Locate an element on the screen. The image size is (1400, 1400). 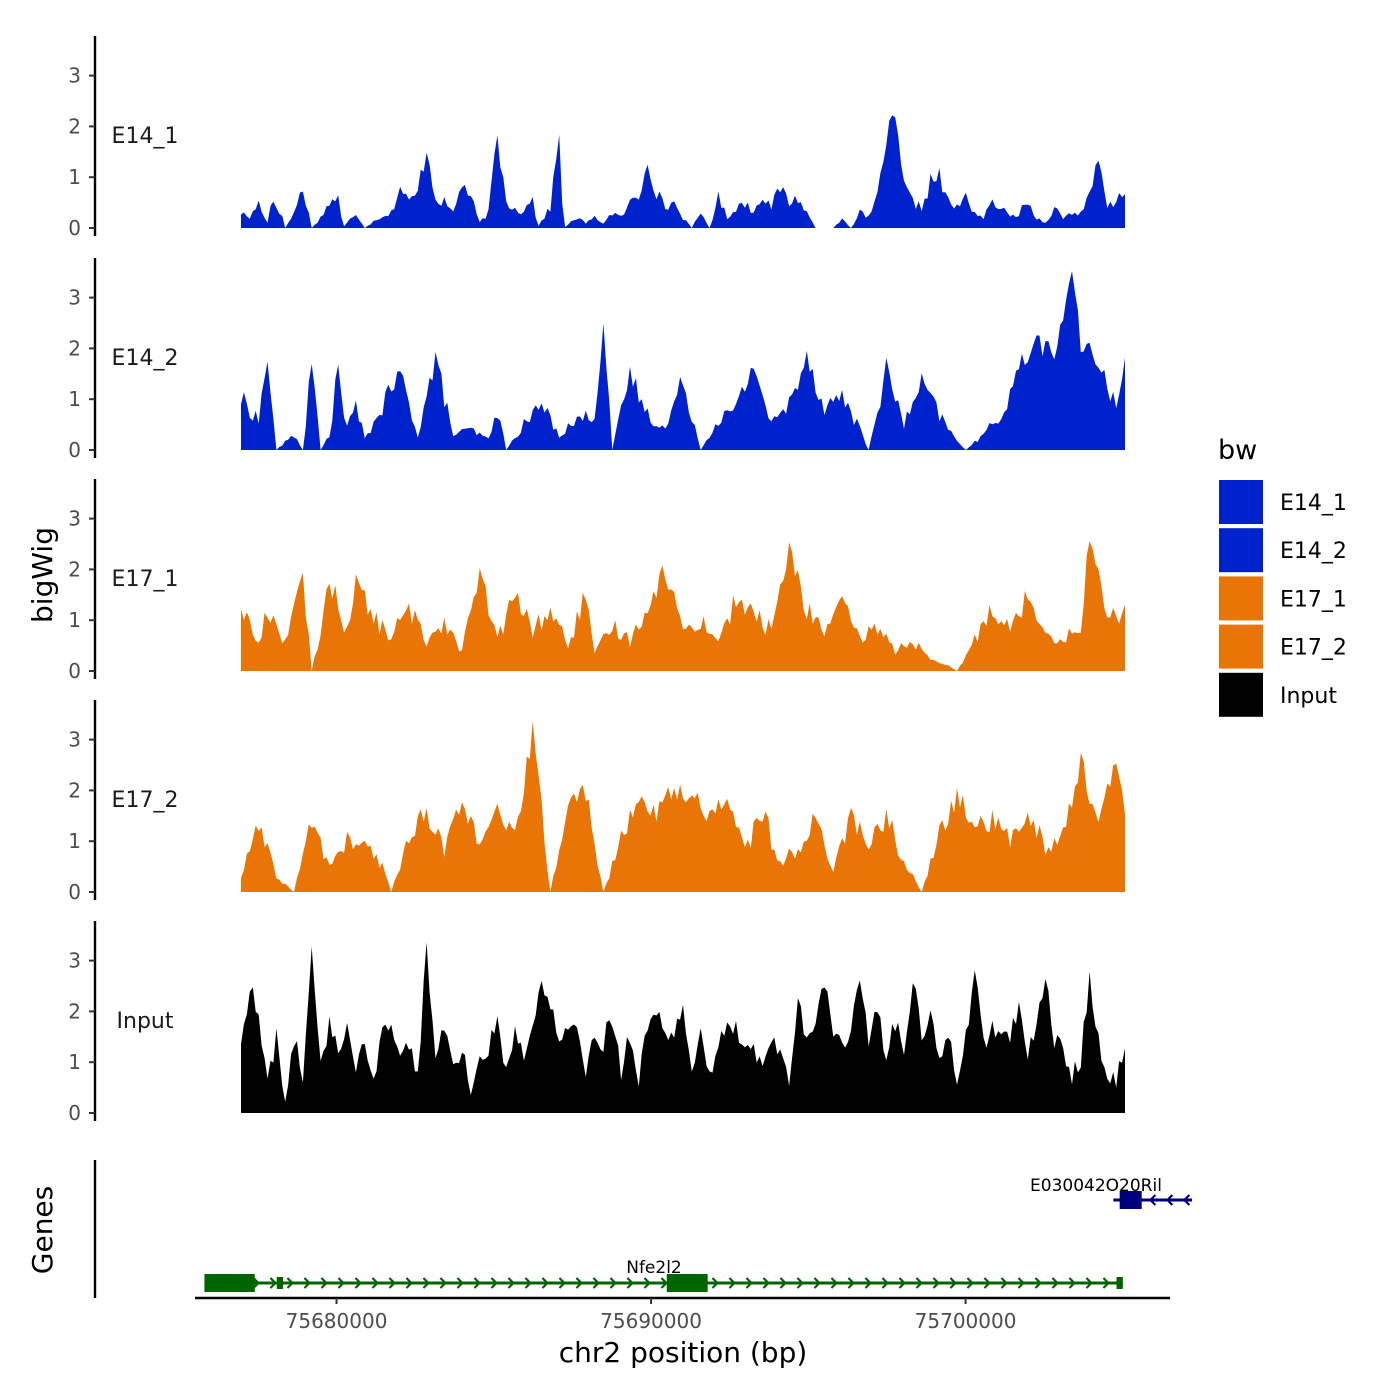
legend-item-Input: Input is located at coordinates (1278, 694).